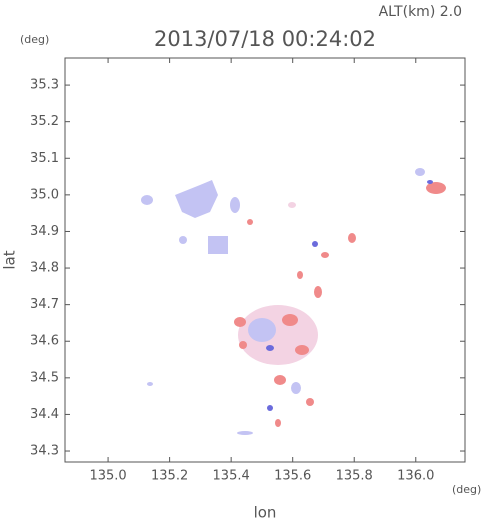  Describe the element at coordinates (107, 476) in the screenshot. I see `x-tick-label: 135.0` at that location.